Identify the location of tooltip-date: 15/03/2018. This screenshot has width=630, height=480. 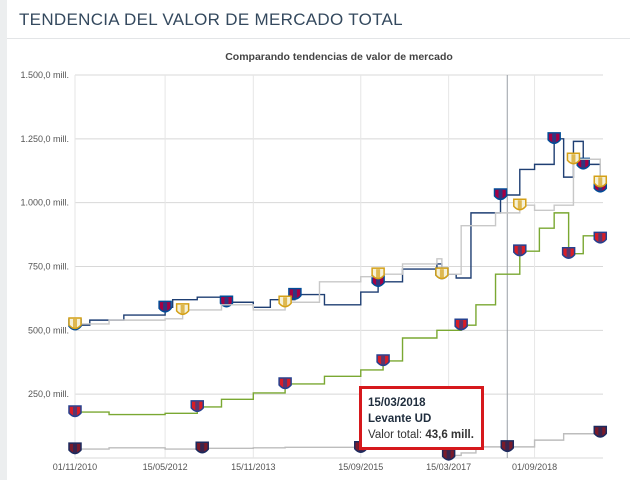
(397, 403).